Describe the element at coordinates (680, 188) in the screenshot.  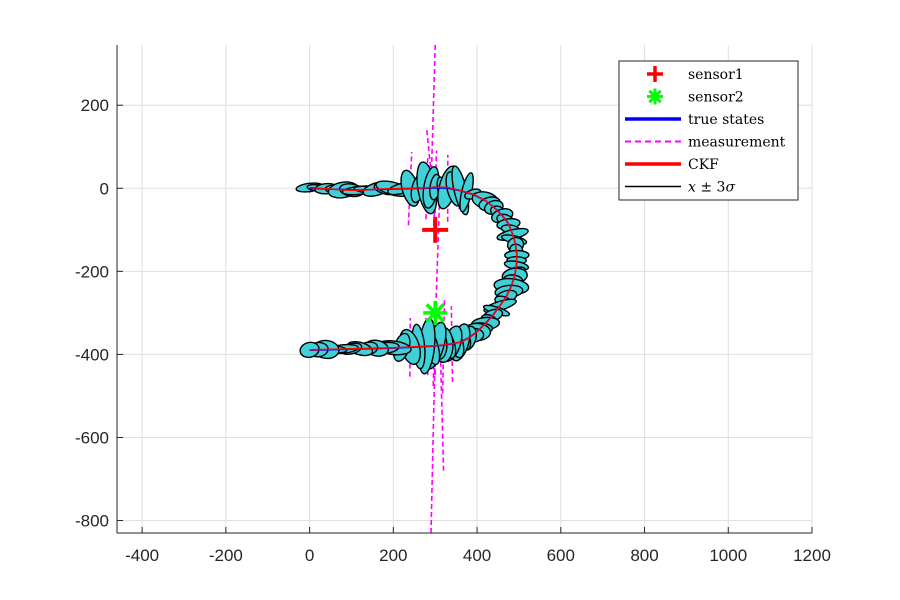
I see `legend-entry: x ± 3σ` at that location.